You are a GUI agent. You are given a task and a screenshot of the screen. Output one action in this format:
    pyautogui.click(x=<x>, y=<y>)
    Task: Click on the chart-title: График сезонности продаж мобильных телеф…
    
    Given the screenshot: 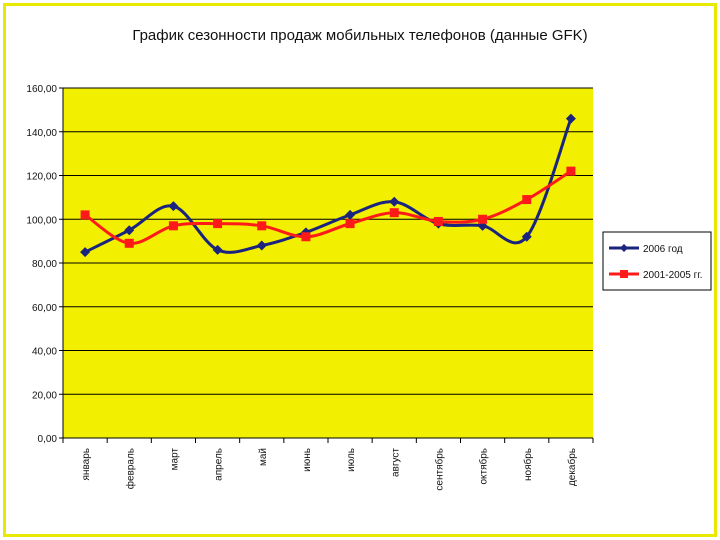 What is the action you would take?
    pyautogui.click(x=359, y=35)
    